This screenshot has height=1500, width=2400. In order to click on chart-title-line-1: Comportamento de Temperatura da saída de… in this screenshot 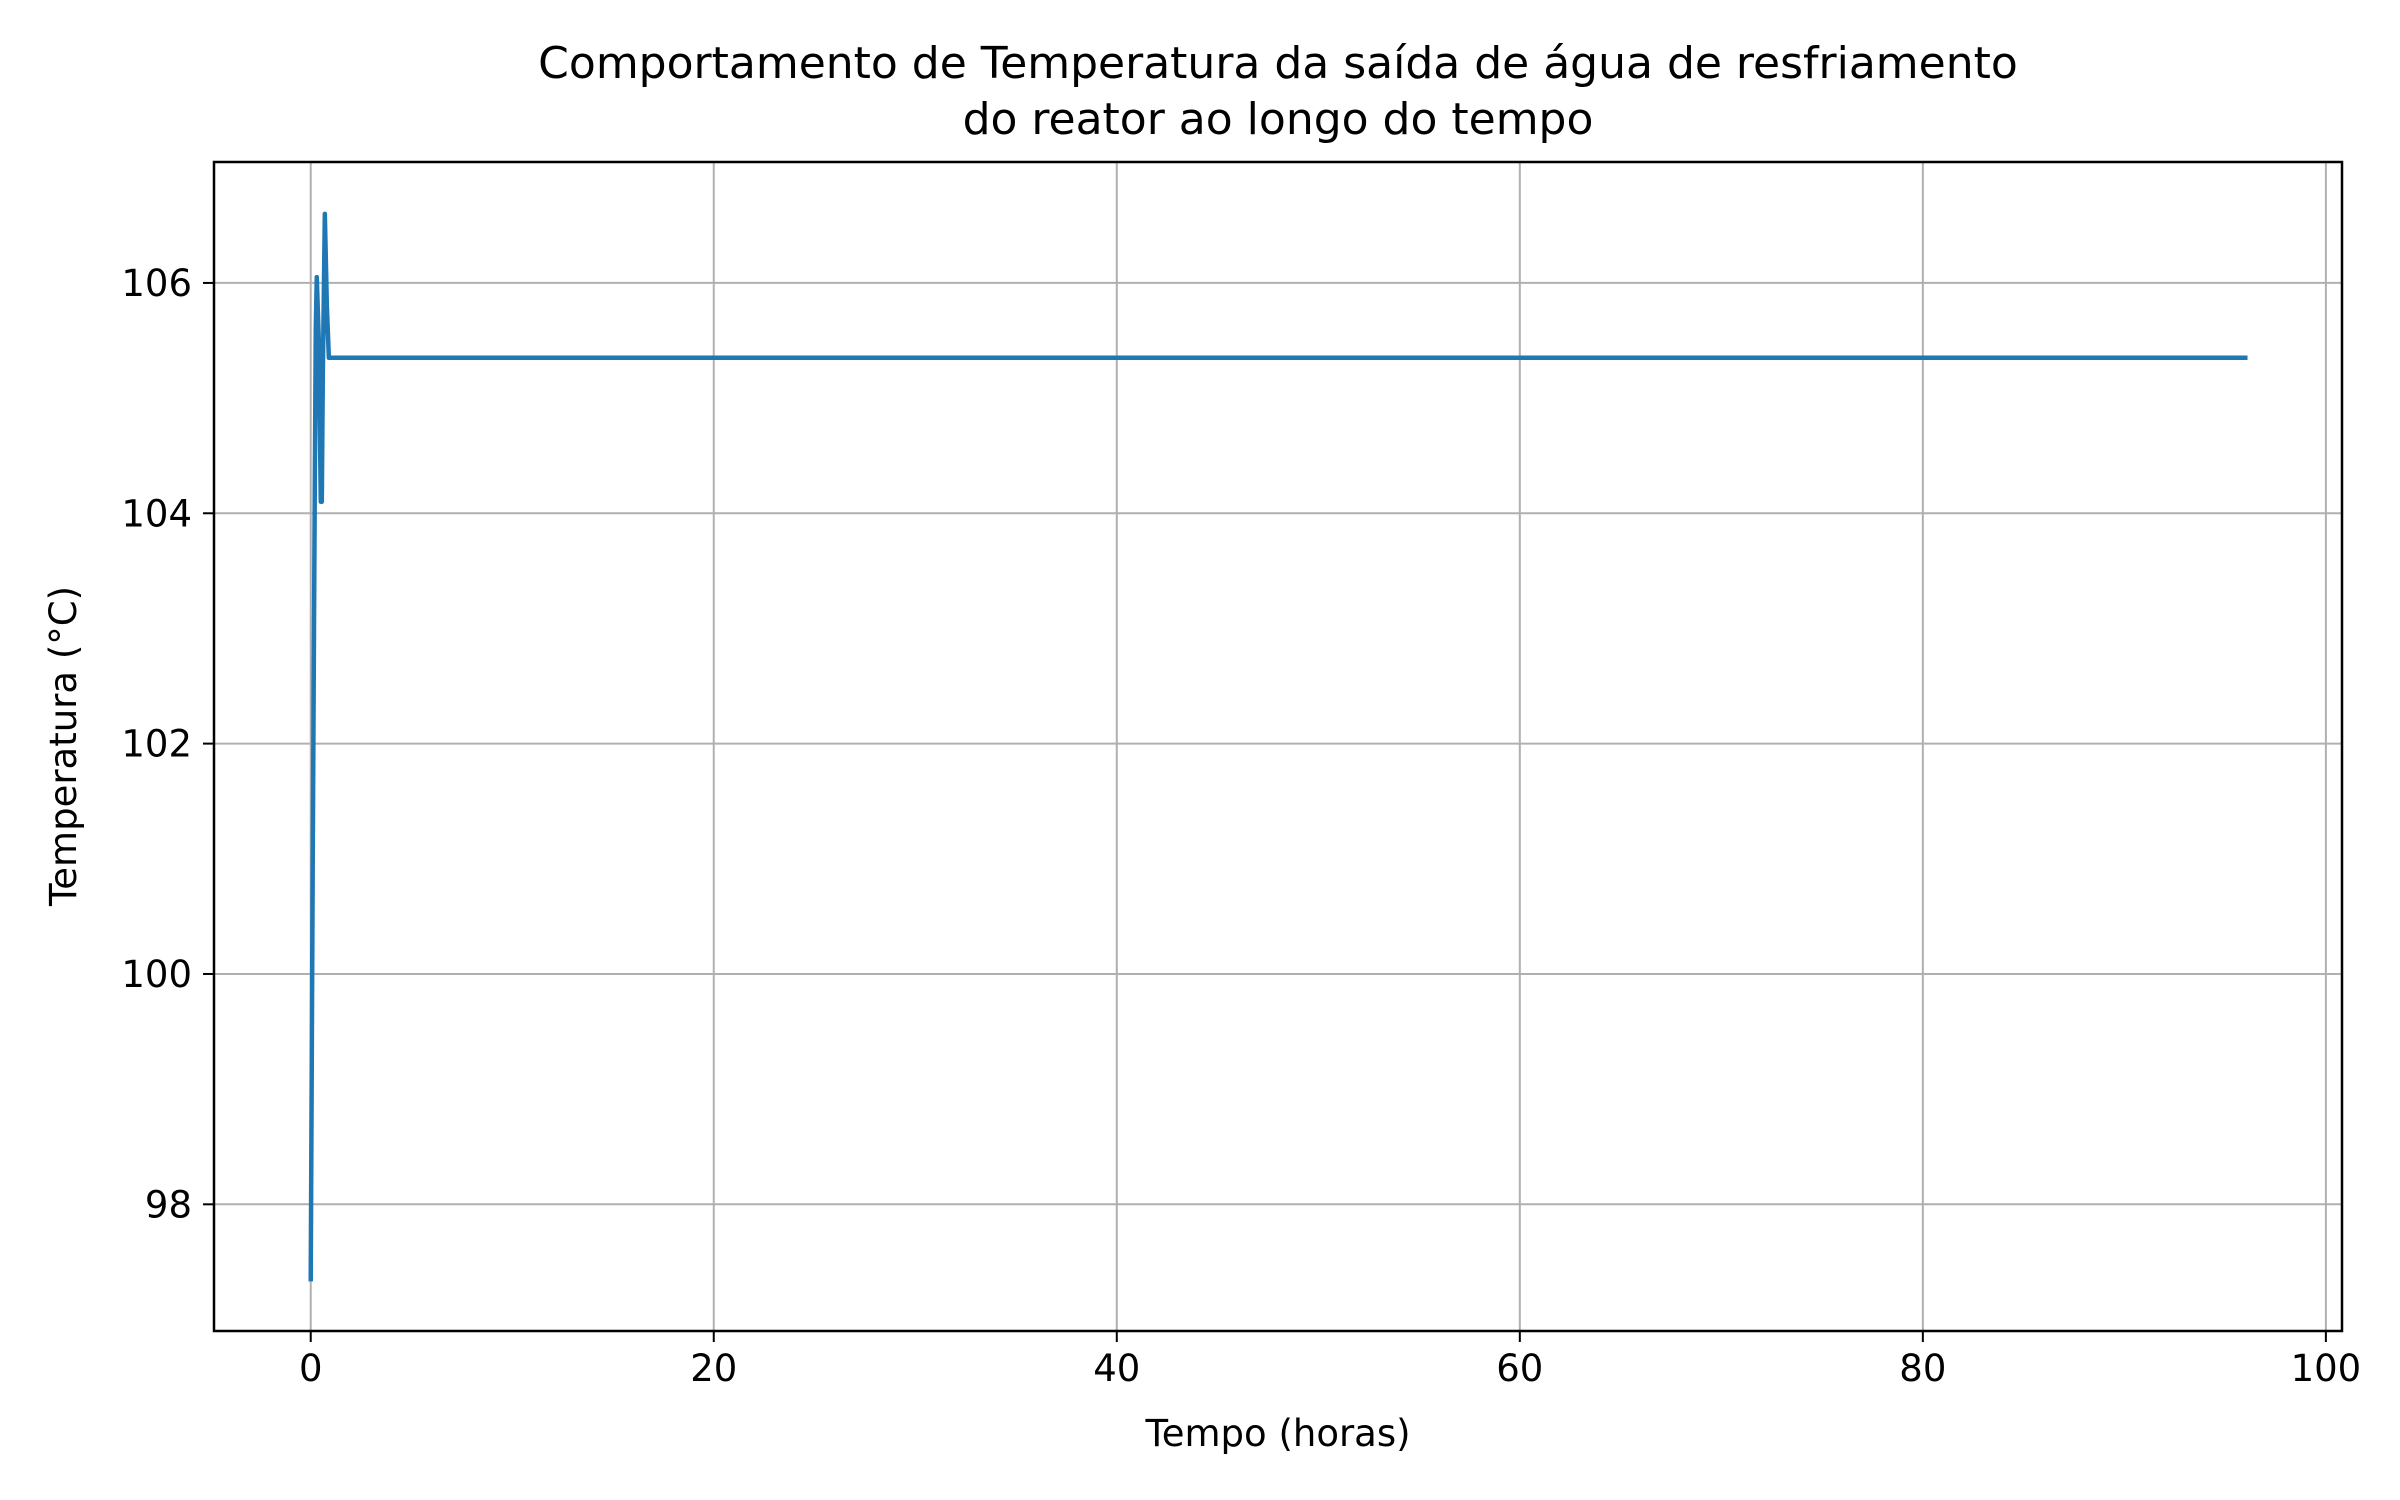, I will do `click(1278, 63)`.